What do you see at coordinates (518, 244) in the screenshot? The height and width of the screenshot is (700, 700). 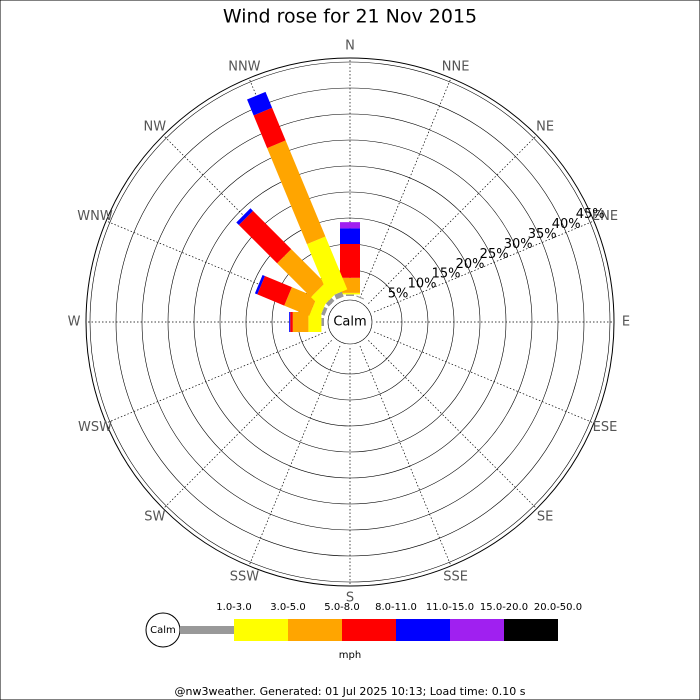 I see `r-tick-label: 30%` at bounding box center [518, 244].